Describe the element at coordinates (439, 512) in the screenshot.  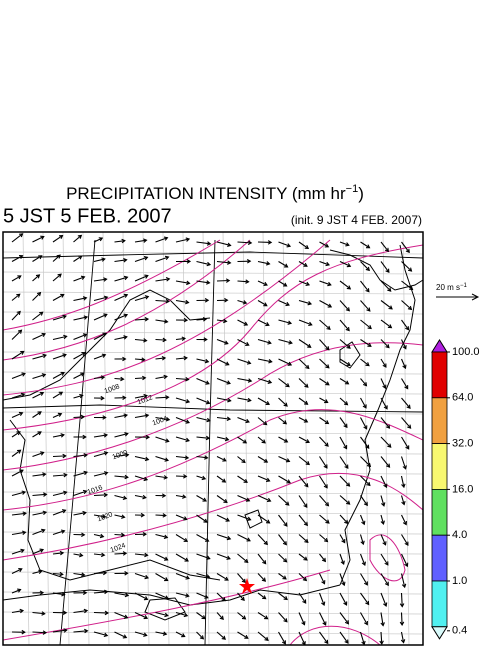
I see `colorbar-segment` at that location.